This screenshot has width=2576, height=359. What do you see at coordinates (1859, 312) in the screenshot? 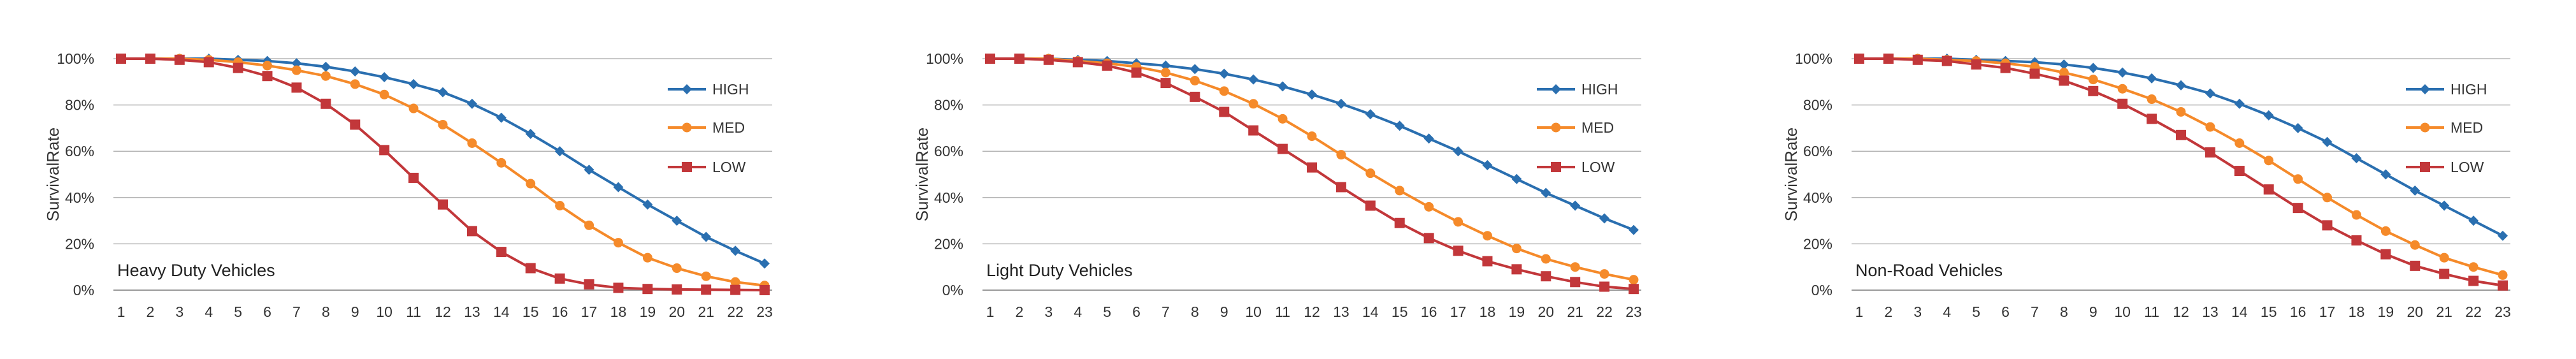
I see `x-tick-label: 1` at bounding box center [1859, 312].